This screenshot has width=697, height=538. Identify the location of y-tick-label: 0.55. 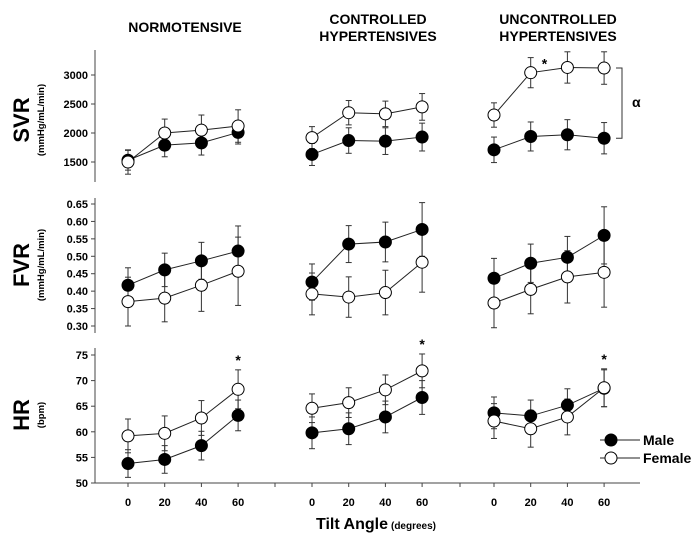
(77, 240).